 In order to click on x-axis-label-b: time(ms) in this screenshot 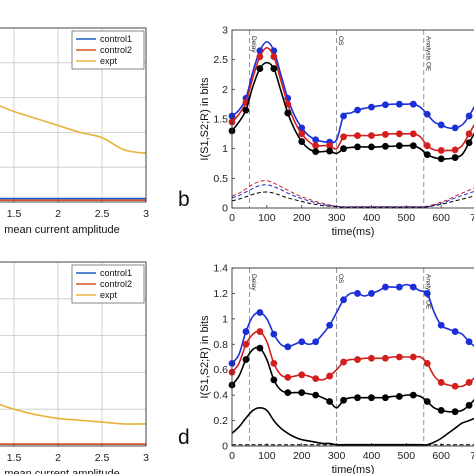, I will do `click(353, 232)`.